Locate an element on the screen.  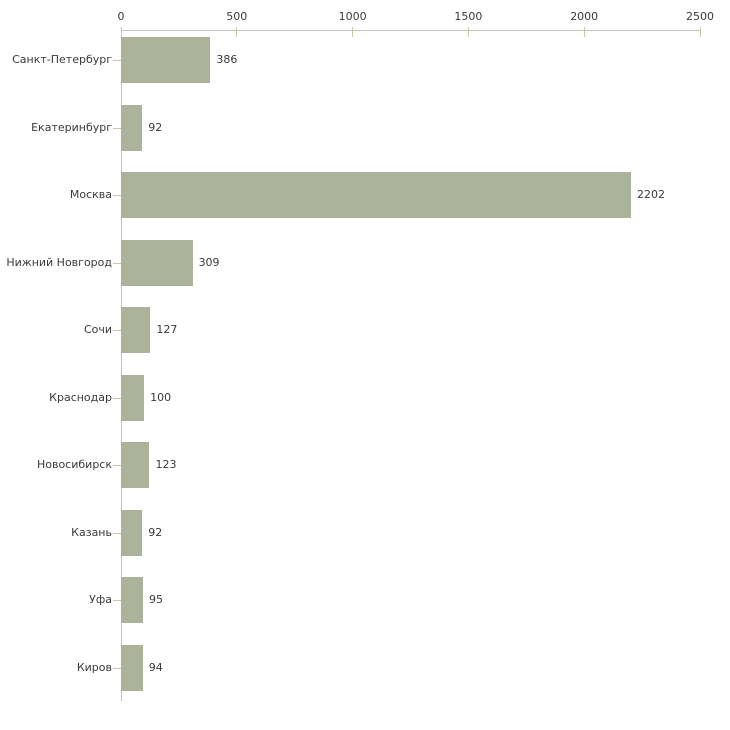
value-label: 2202 is located at coordinates (650, 194).